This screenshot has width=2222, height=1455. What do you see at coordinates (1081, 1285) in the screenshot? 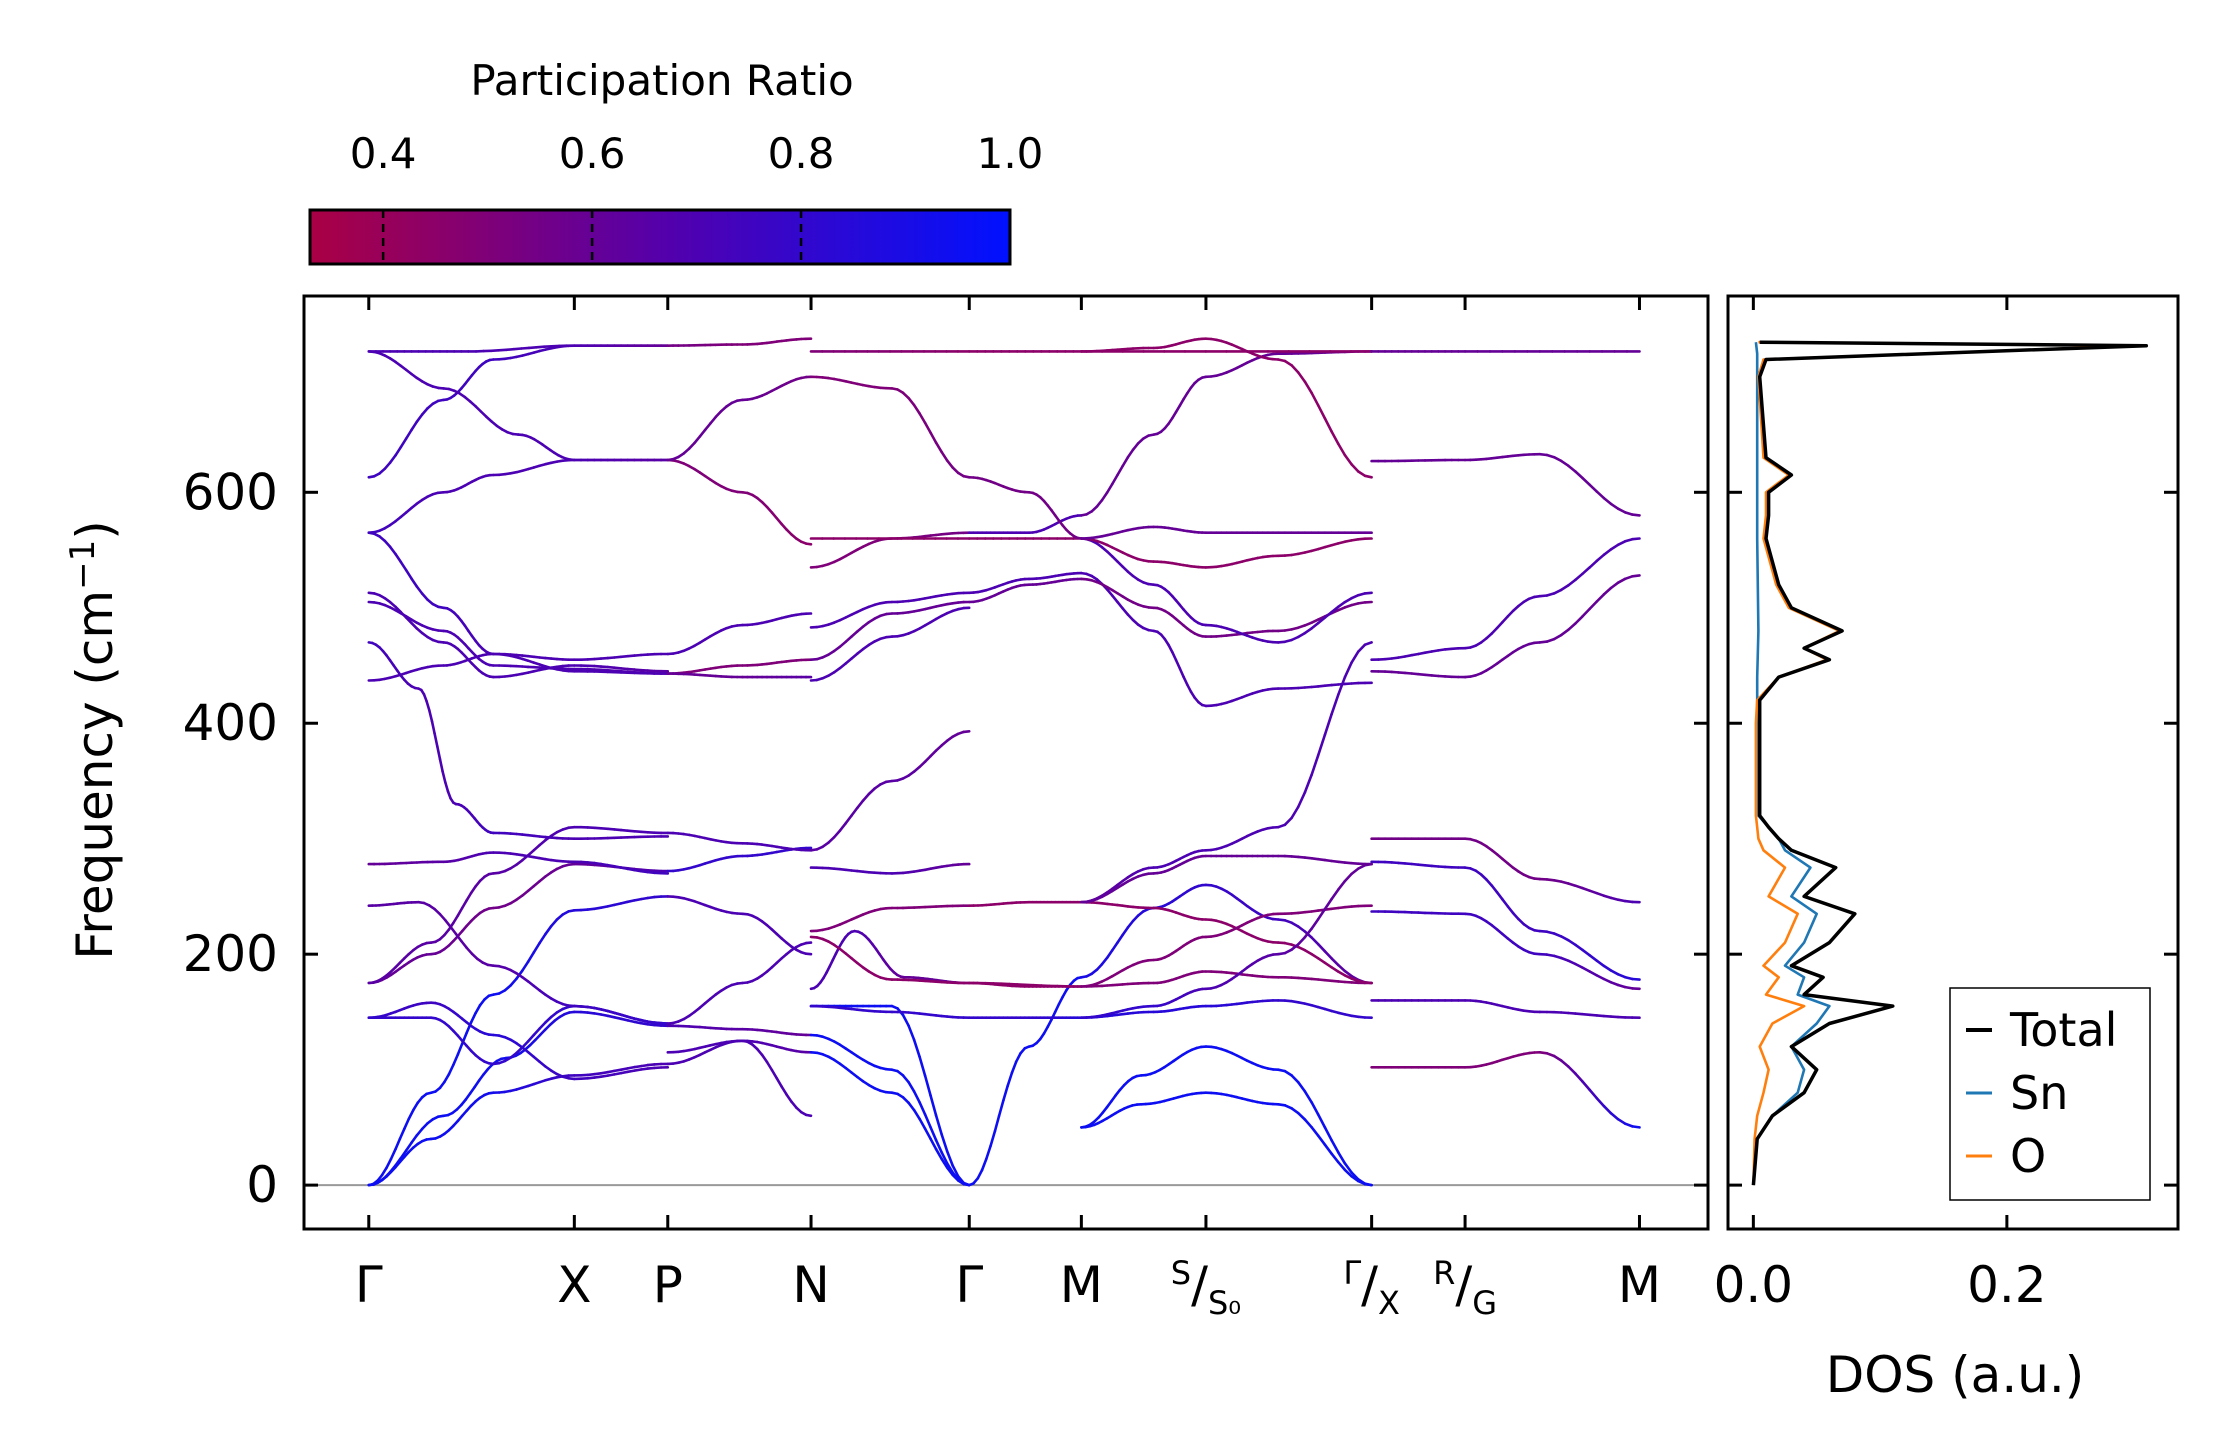
I see `k-point-label: M` at bounding box center [1081, 1285].